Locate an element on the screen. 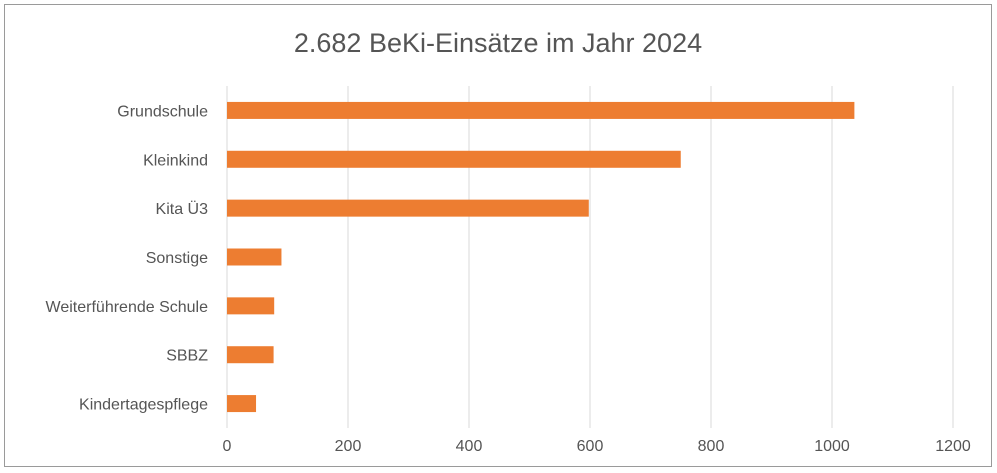 Image resolution: width=997 pixels, height=473 pixels. x-tick-label: 1200 is located at coordinates (953, 446).